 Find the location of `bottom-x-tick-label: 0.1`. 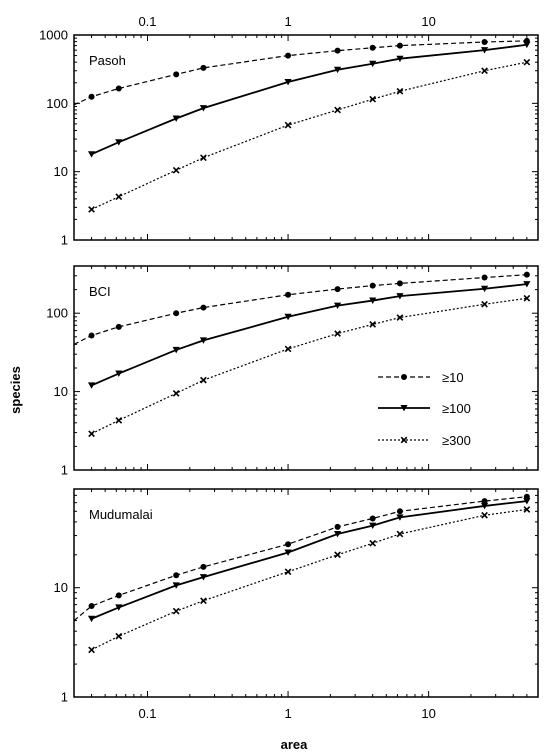

bottom-x-tick-label: 0.1 is located at coordinates (147, 713).